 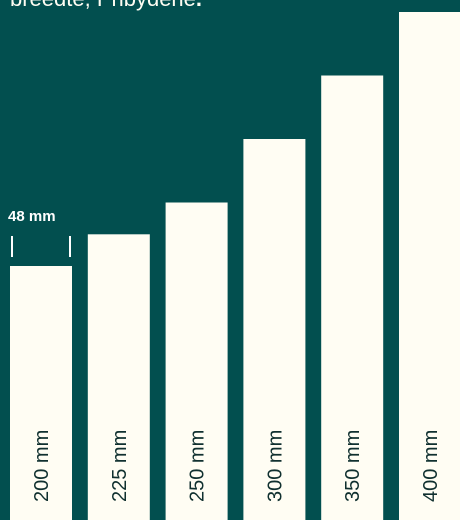 I want to click on width-annotation-label: 48 mm, so click(x=32, y=216).